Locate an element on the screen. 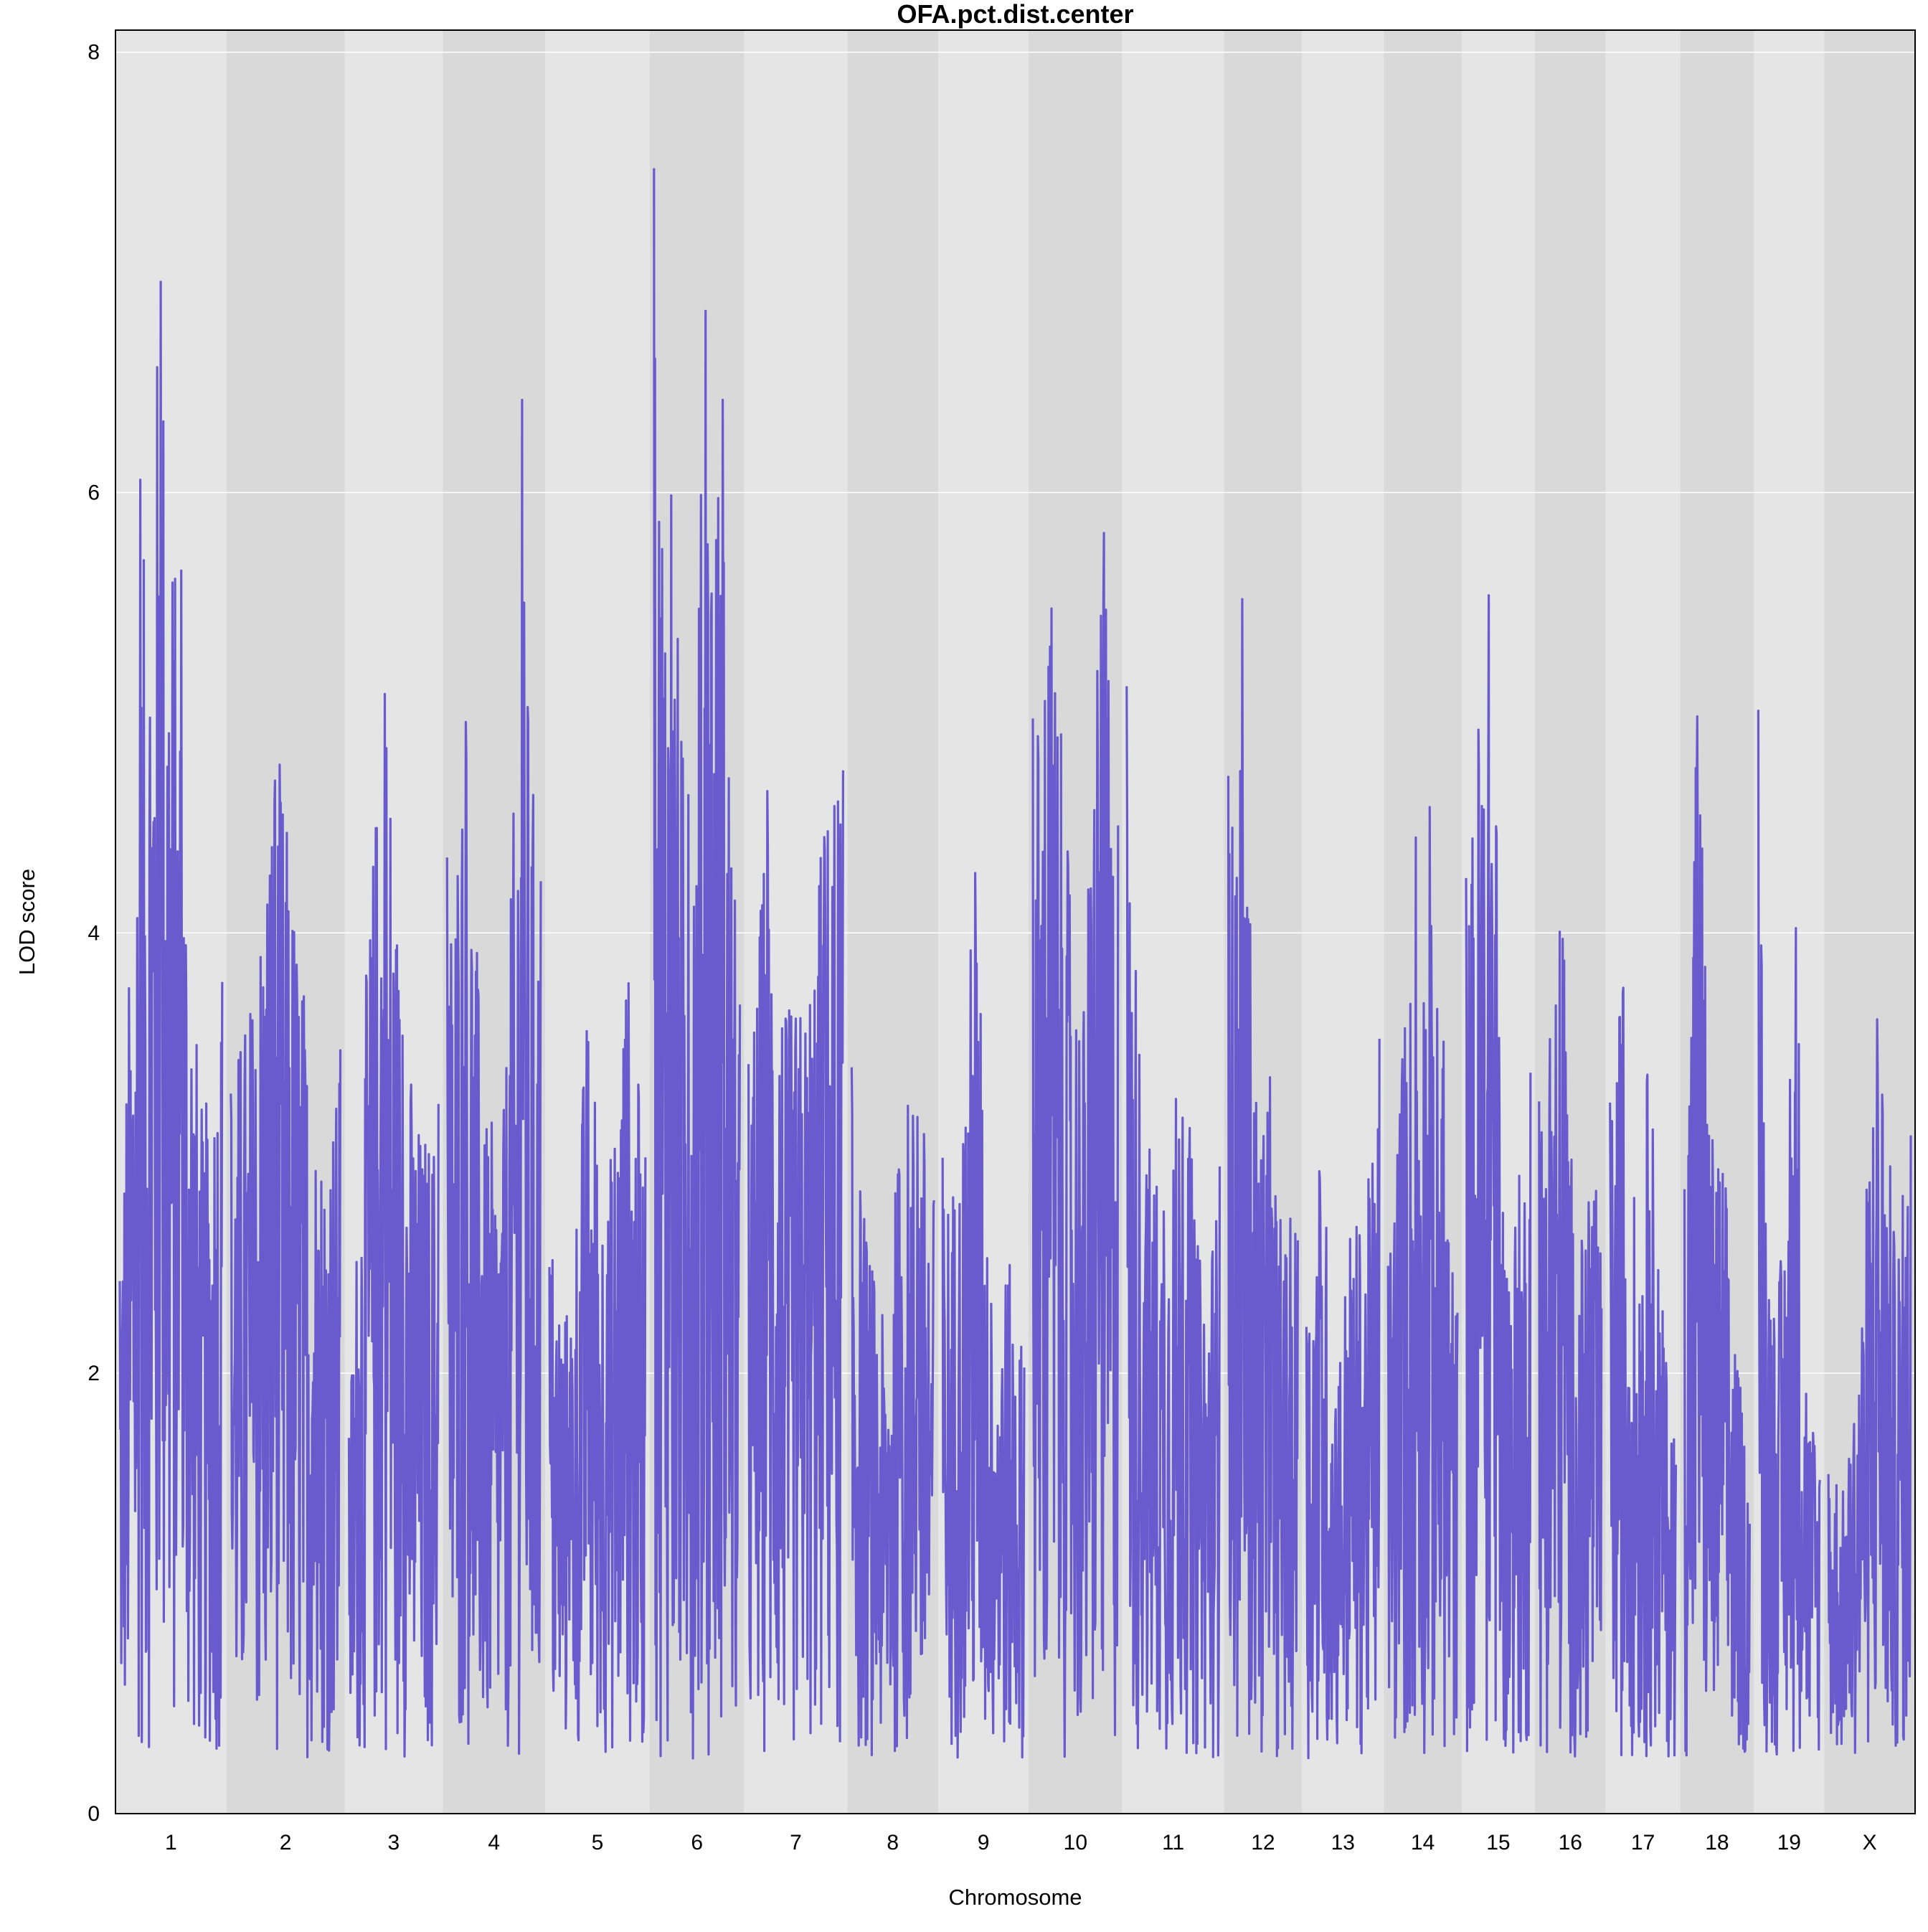 Image resolution: width=1928 pixels, height=1932 pixels. x-tick-label: 4 is located at coordinates (494, 1843).